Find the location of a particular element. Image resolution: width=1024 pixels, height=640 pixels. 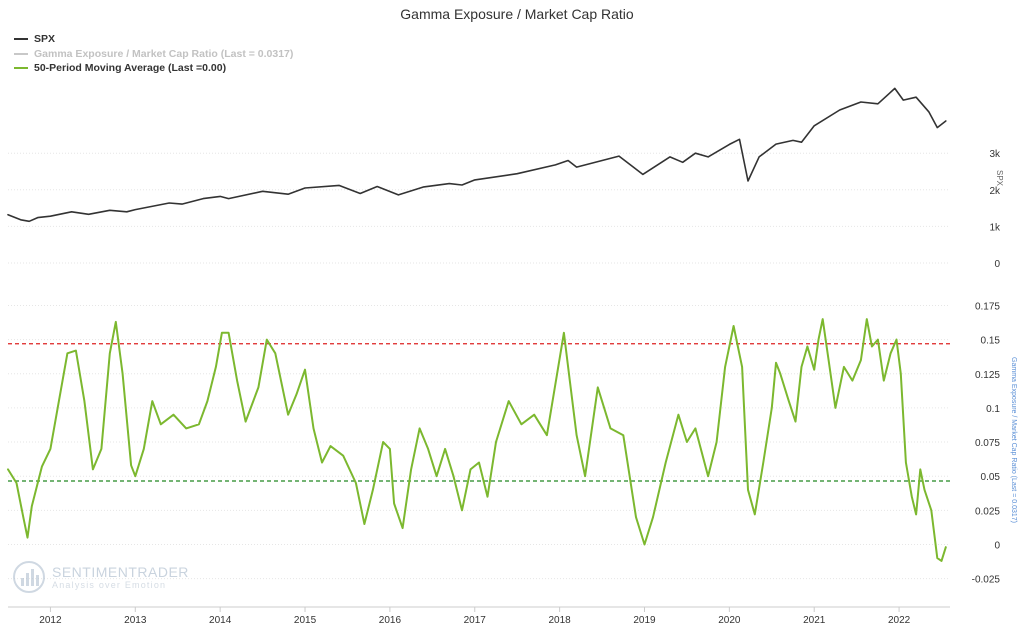

x-tick-label-6: 2018 is located at coordinates (559, 620).